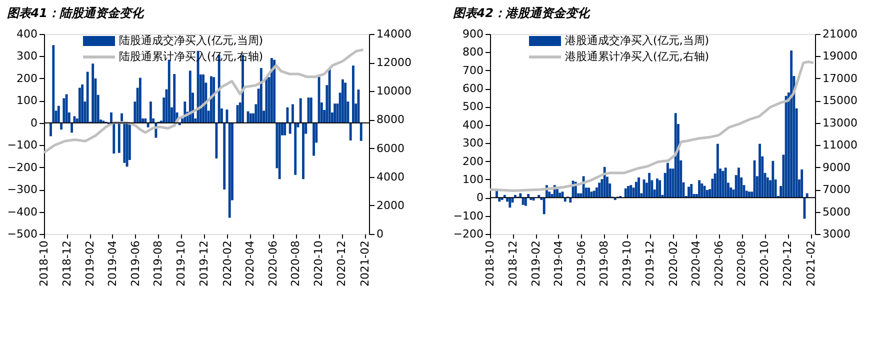 Image resolution: width=894 pixels, height=337 pixels. Describe the element at coordinates (637, 56) in the screenshot. I see `legend-label: 港股通累计净买入(亿元,右轴)` at that location.